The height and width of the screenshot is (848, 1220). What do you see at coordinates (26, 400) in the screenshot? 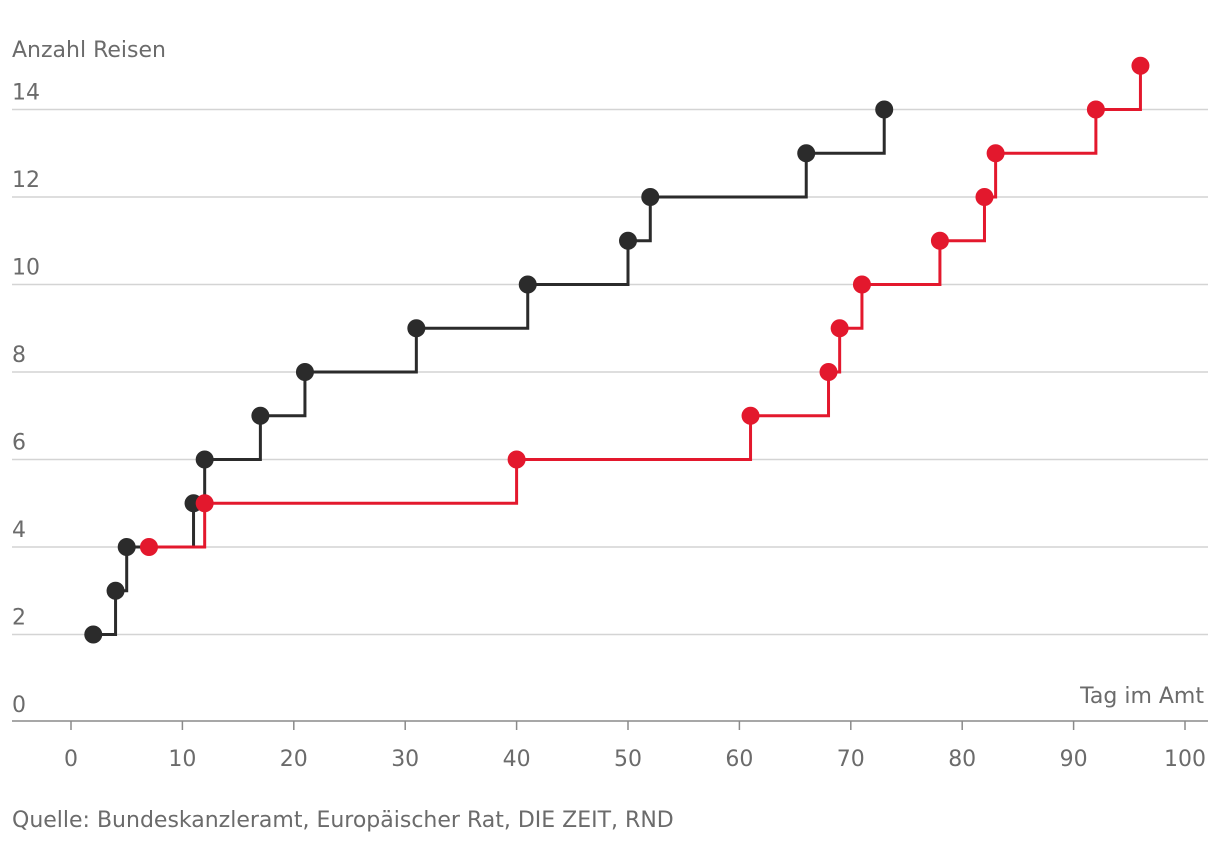
I see `y-tick-labels: 0 2 4 6 8 10 12 14` at bounding box center [26, 400].